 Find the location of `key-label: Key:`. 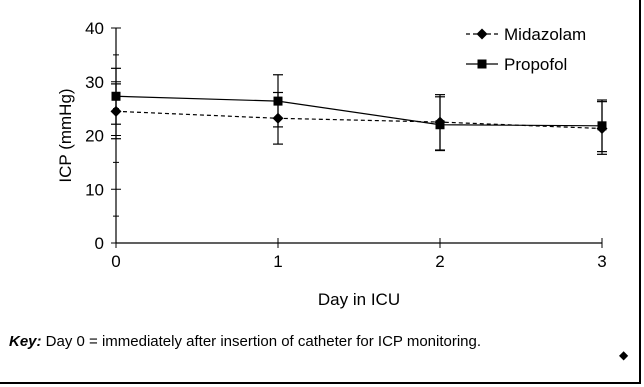

key-label: Key: is located at coordinates (25, 341).